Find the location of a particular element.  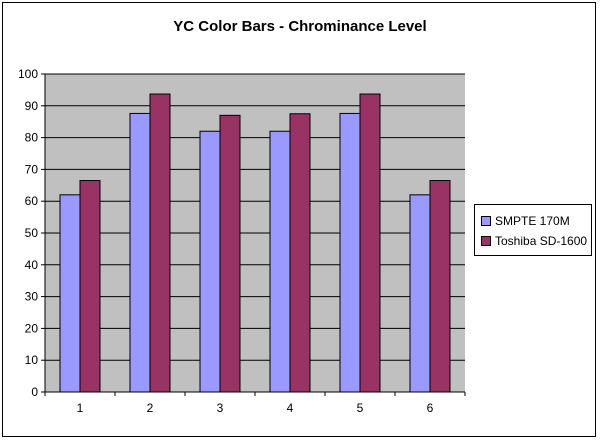

legend: SMPTE 170M Toshiba SD-1600 is located at coordinates (533, 230).